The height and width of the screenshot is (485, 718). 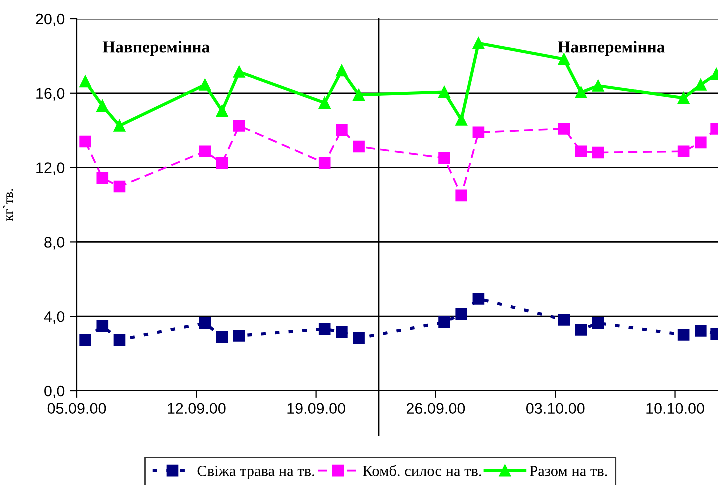 What do you see at coordinates (54, 317) in the screenshot?
I see `y-tick-label: 4,0` at bounding box center [54, 317].